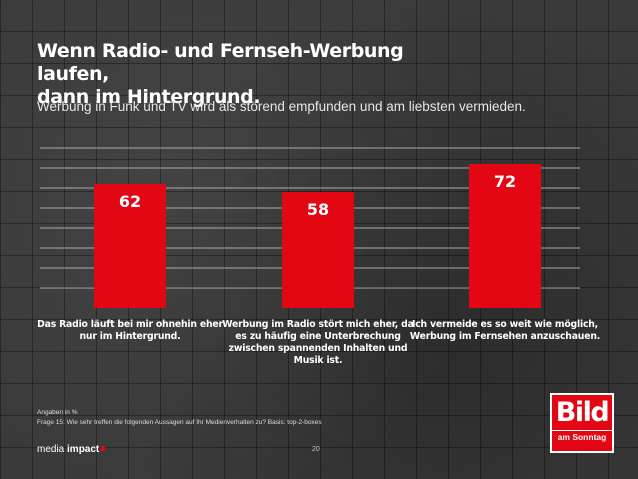  Describe the element at coordinates (51, 449) in the screenshot. I see `brand-media: media` at that location.